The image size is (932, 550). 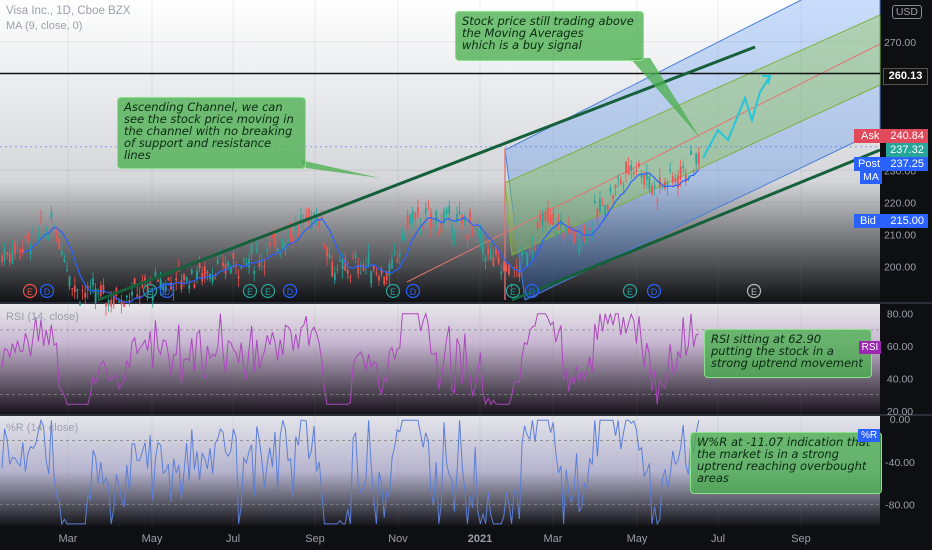 I want to click on rsi-tag: RSI, so click(x=870, y=347).